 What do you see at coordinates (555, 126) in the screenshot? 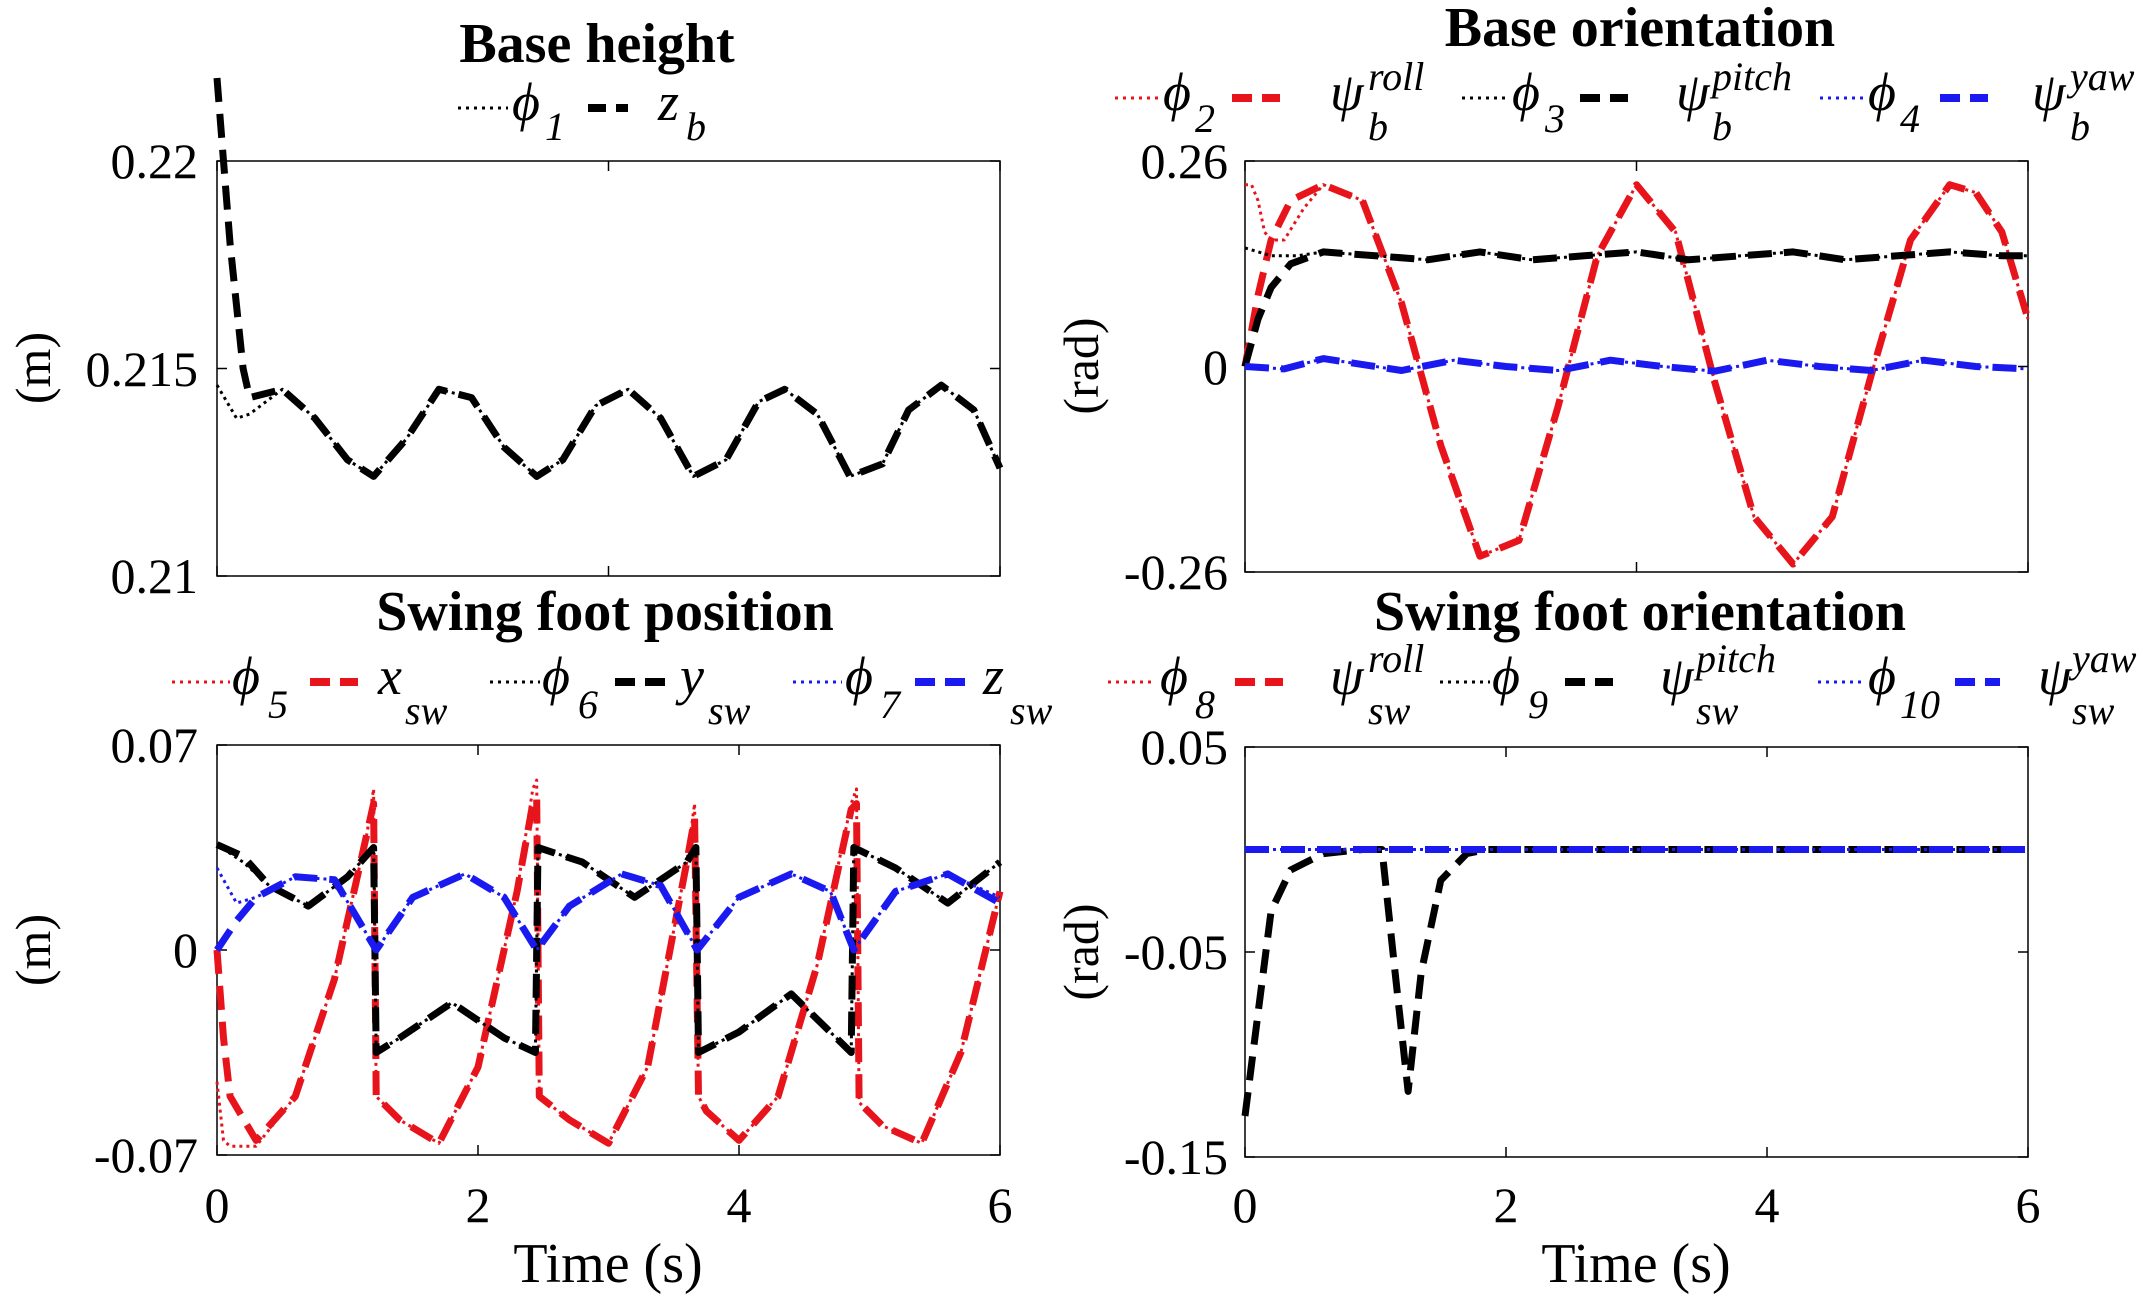
I see `legend-subscript: 1` at bounding box center [555, 126].